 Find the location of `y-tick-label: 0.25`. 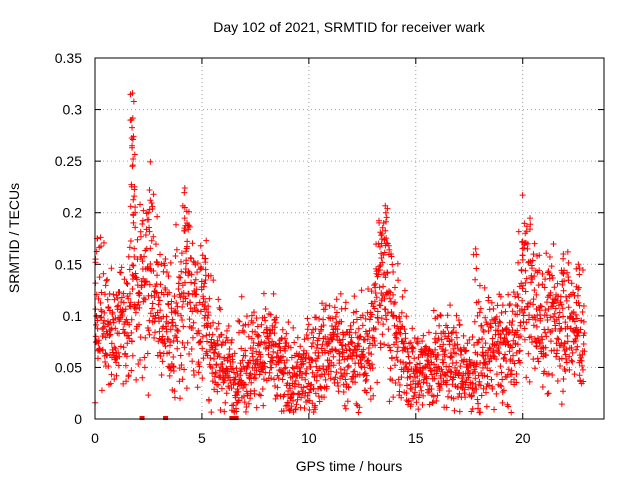

y-tick-label: 0.25 is located at coordinates (68, 161).